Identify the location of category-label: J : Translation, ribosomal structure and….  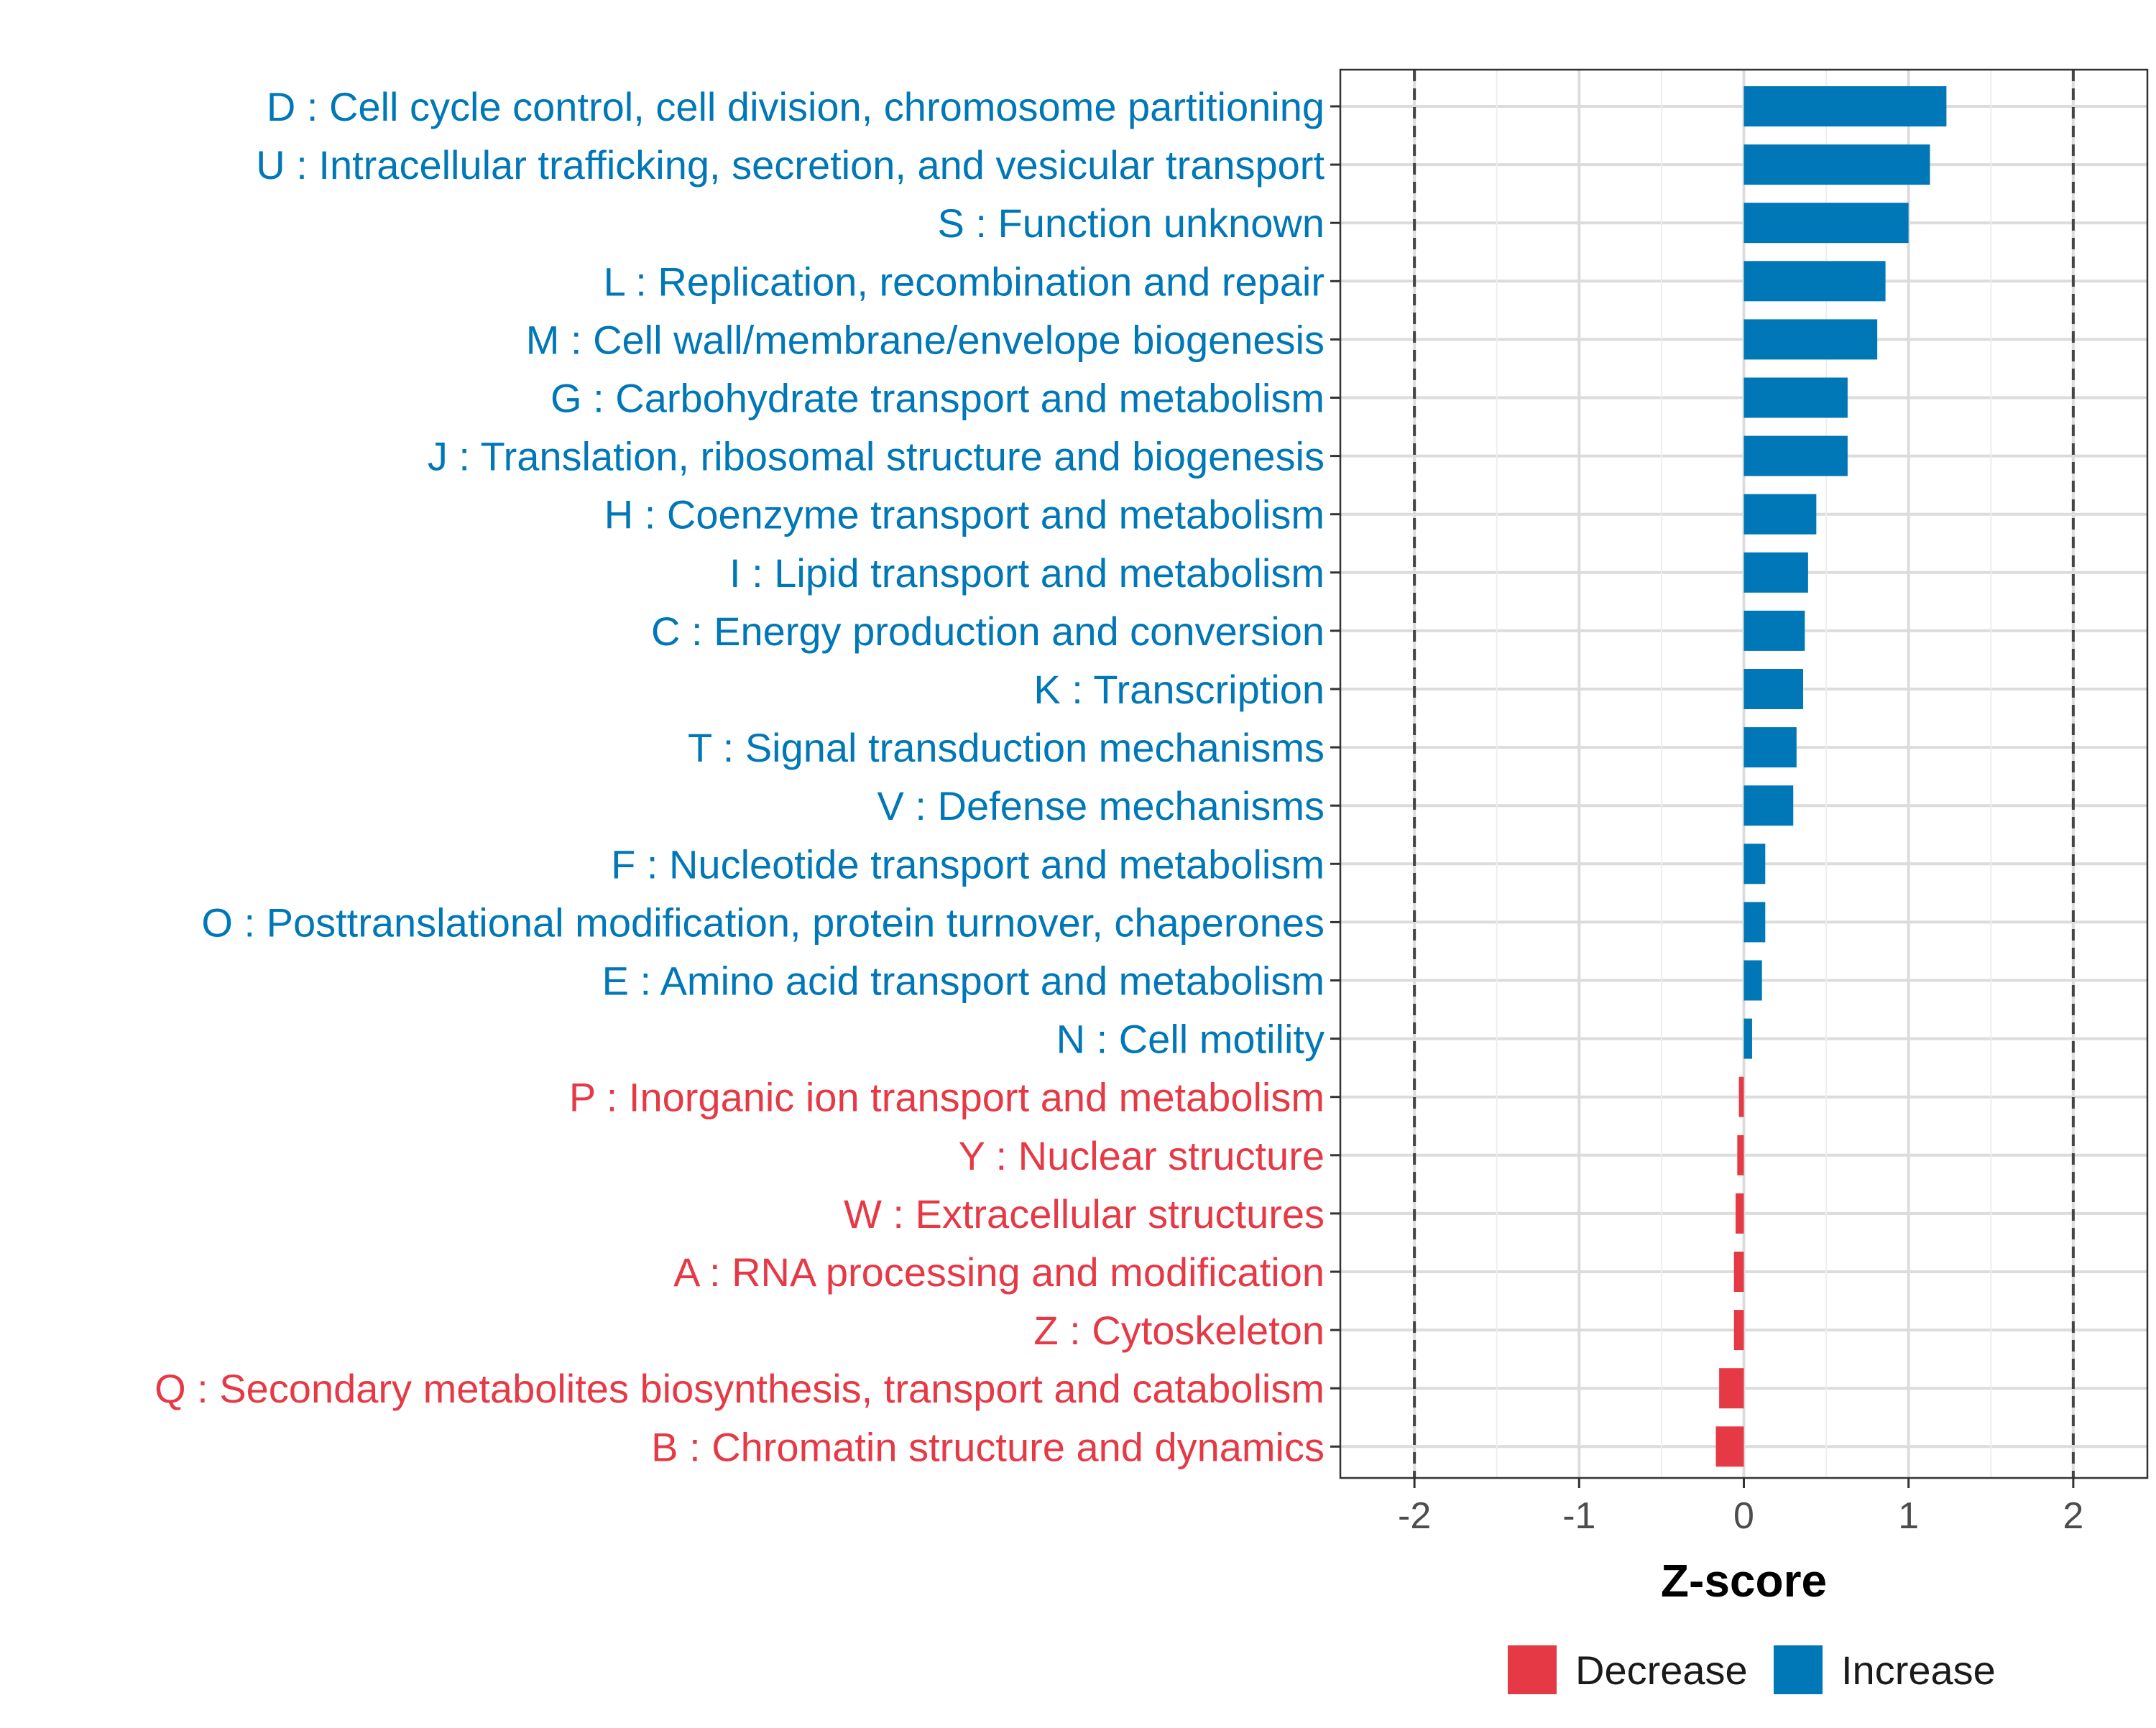
(877, 457).